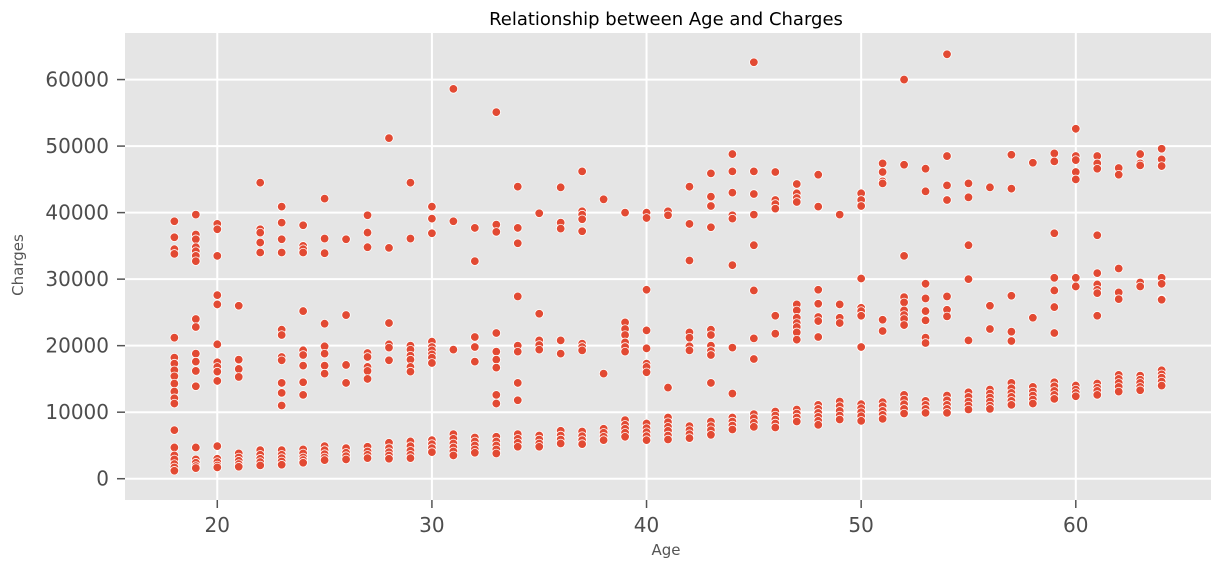 The height and width of the screenshot is (569, 1218). What do you see at coordinates (860, 525) in the screenshot?
I see `x-tick-label: 50` at bounding box center [860, 525].